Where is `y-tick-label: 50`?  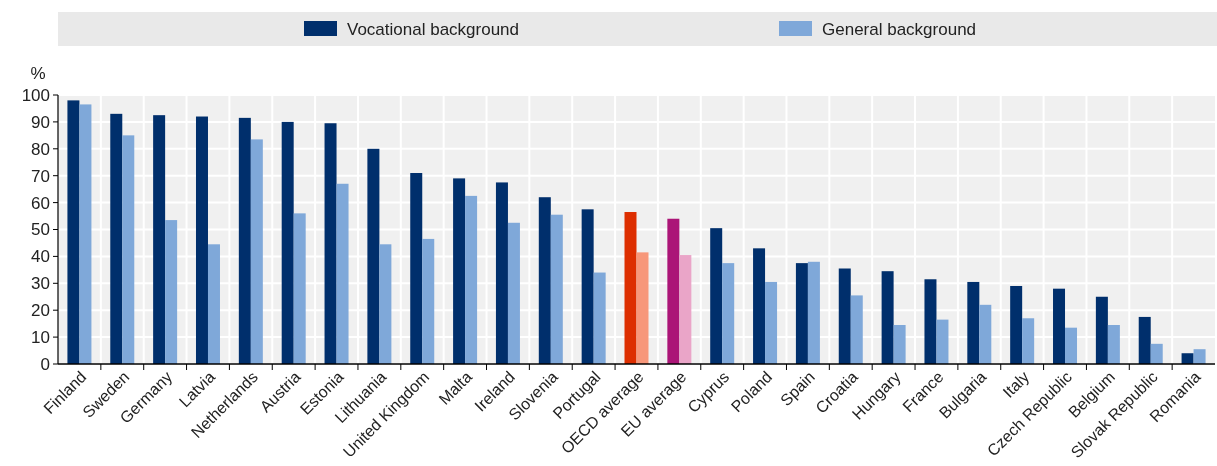 y-tick-label: 50 is located at coordinates (40, 230).